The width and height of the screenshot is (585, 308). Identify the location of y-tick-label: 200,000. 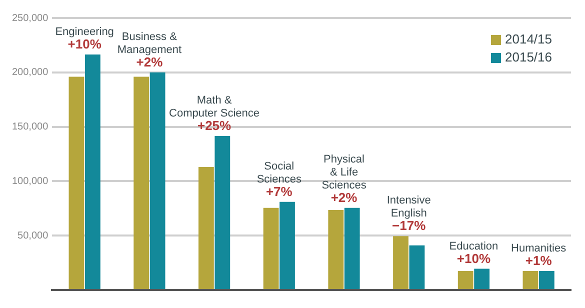
(30, 72).